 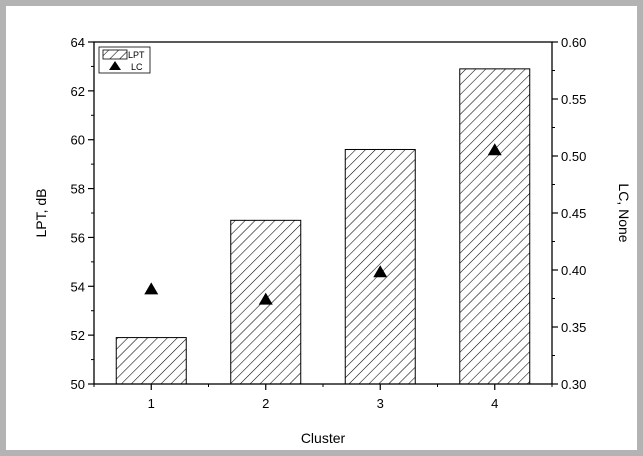 What do you see at coordinates (82, 213) in the screenshot?
I see `left-axis-ticks: 50 52 54 56 58 60 62 64` at bounding box center [82, 213].